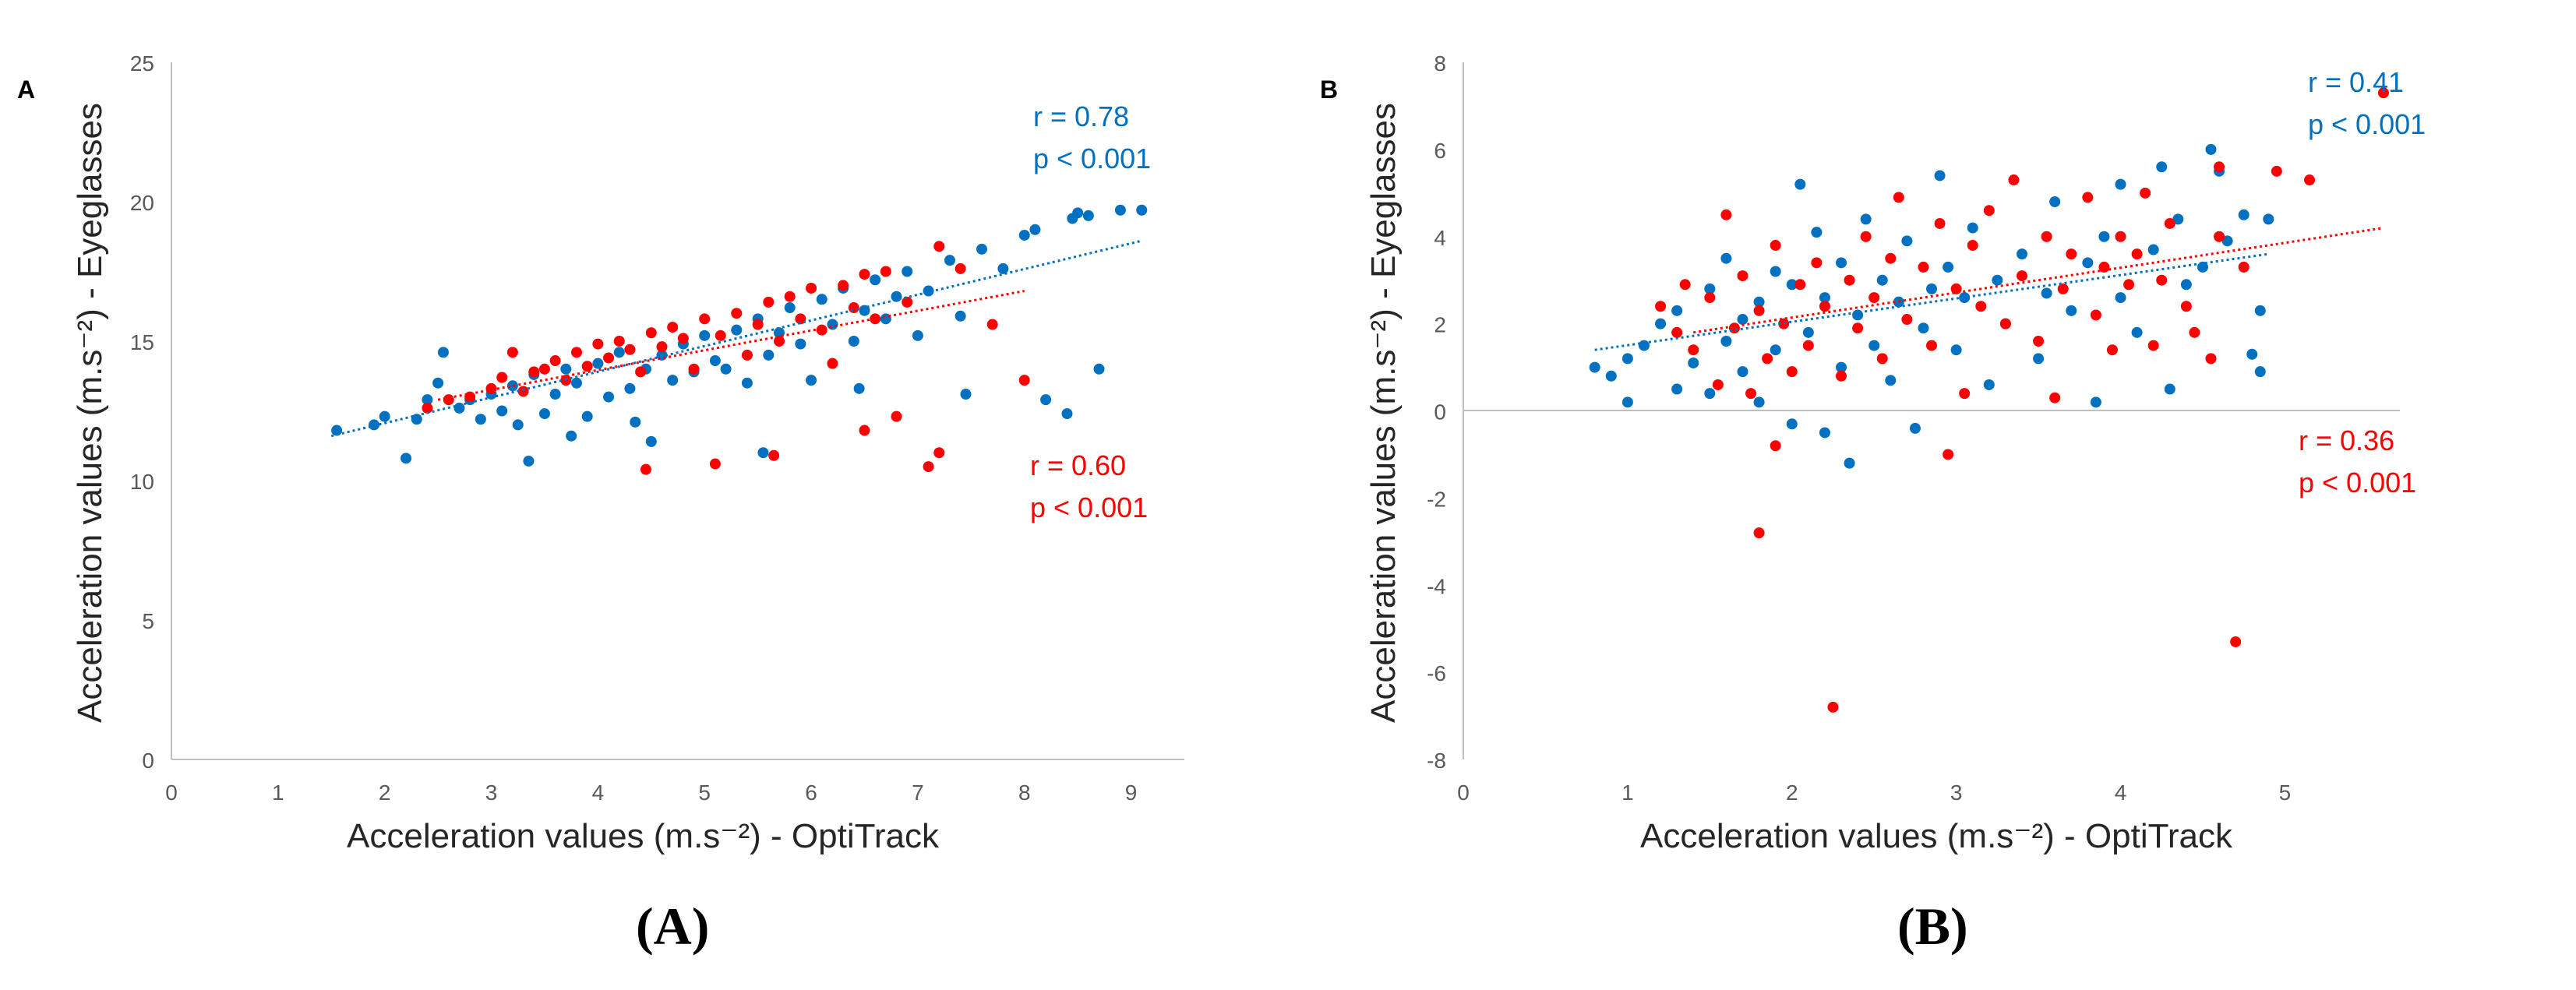 This screenshot has width=2576, height=990. I want to click on y-tick-label: -8, so click(1436, 761).